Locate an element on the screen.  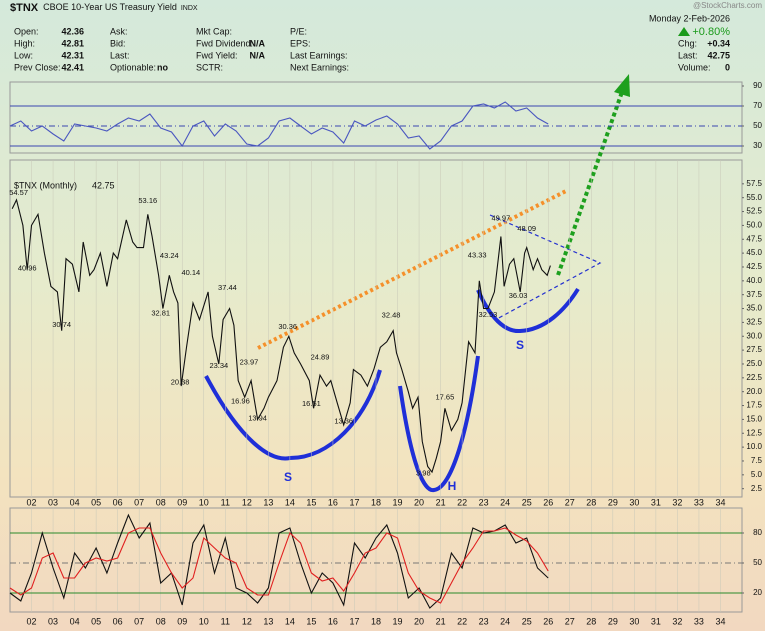
y-tick-label: 50 is located at coordinates (757, 125).